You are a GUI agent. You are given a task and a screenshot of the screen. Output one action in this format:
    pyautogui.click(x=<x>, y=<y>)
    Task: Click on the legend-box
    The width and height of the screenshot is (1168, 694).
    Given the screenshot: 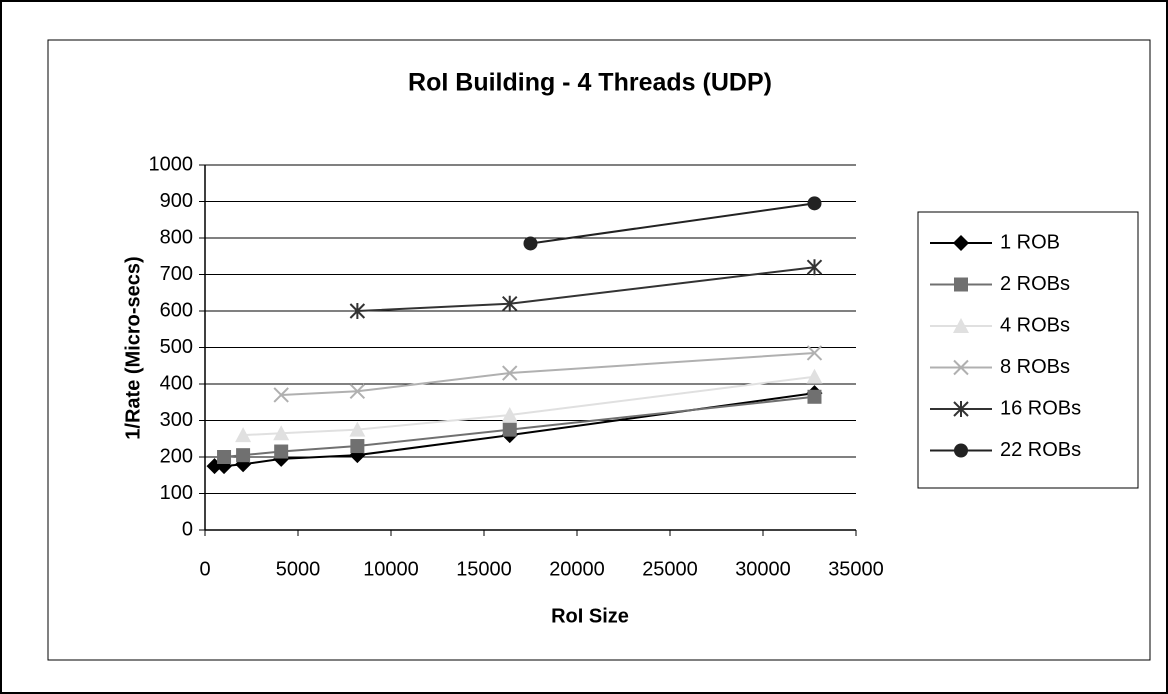 What is the action you would take?
    pyautogui.click(x=1028, y=350)
    